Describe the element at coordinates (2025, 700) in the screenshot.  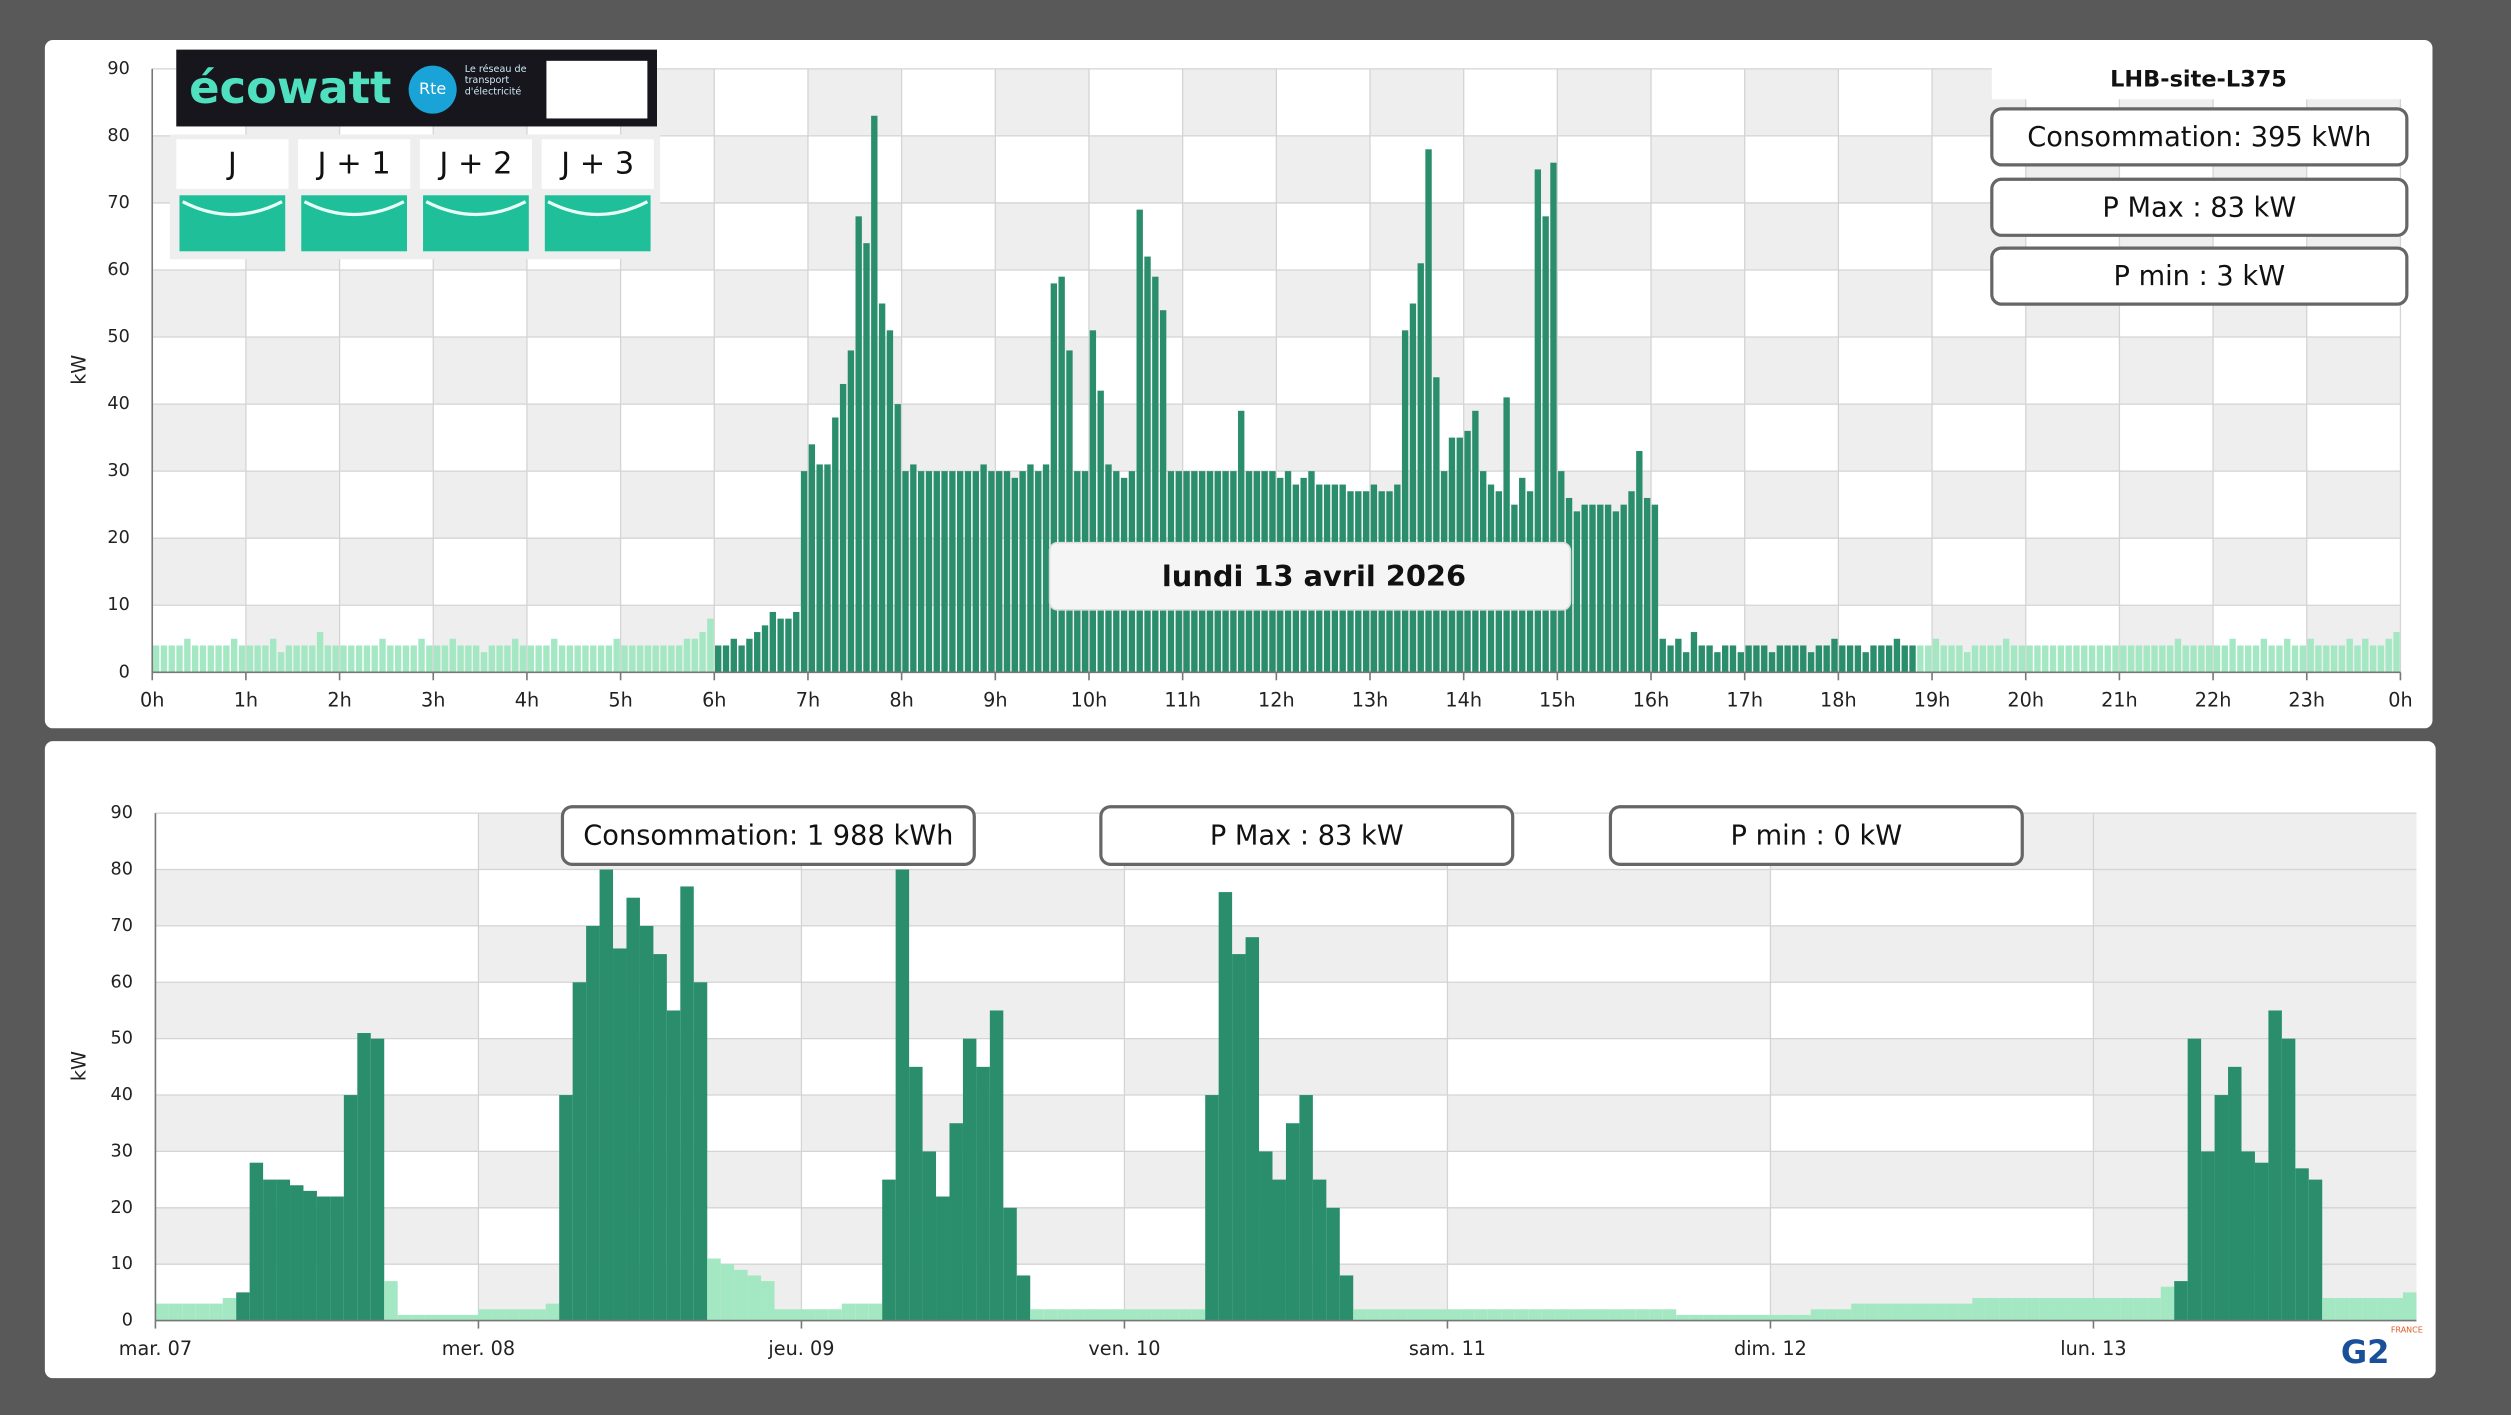
I see `x-tick-label: 20h` at that location.